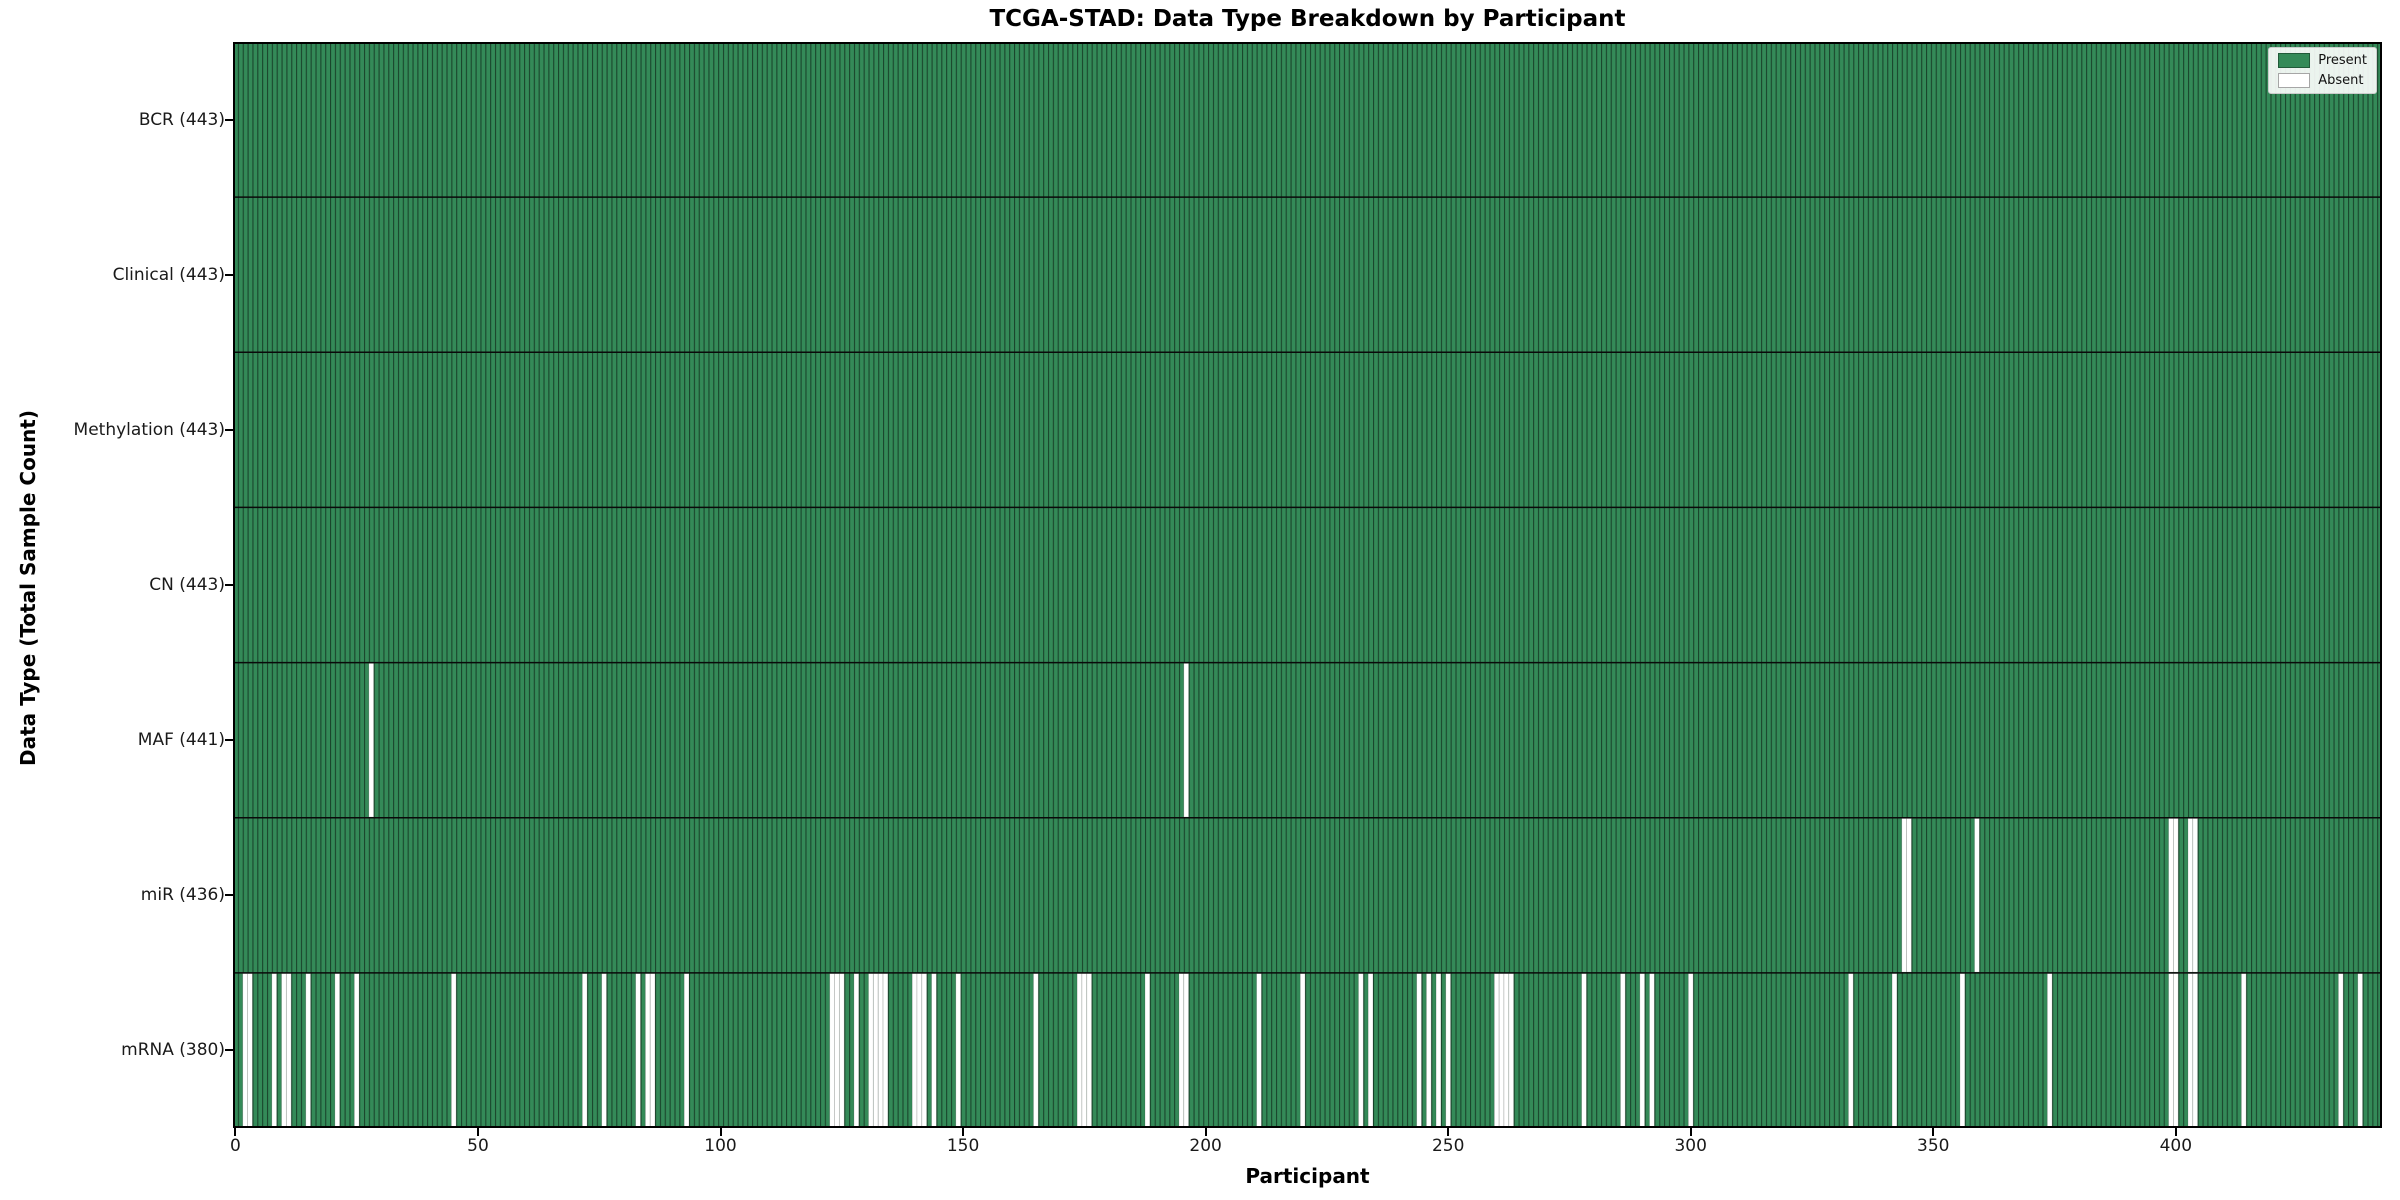 This screenshot has width=2400, height=1200. What do you see at coordinates (2176, 1146) in the screenshot?
I see `x-tick-label-400: 400` at bounding box center [2176, 1146].